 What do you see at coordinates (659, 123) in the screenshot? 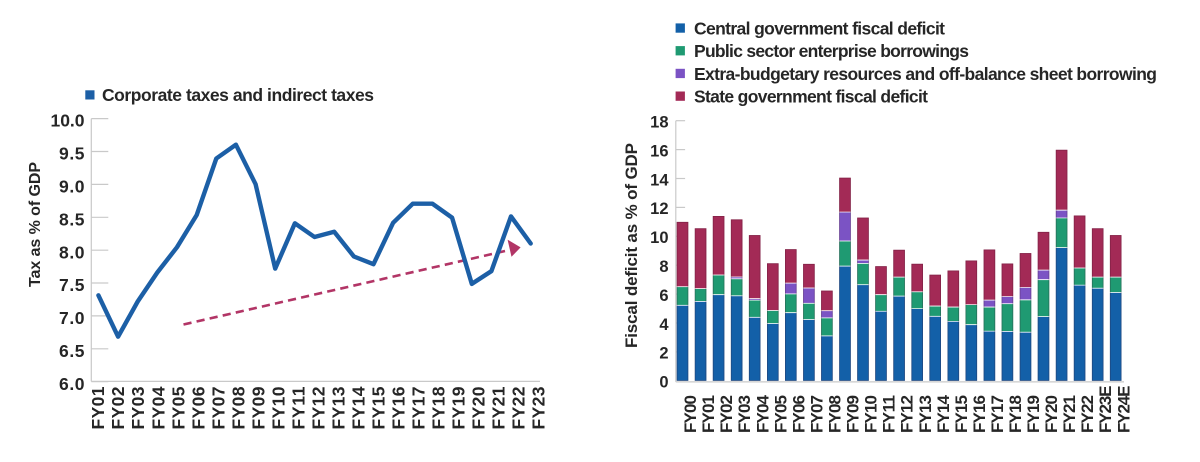
I see `svg-text: 18` at bounding box center [659, 123].